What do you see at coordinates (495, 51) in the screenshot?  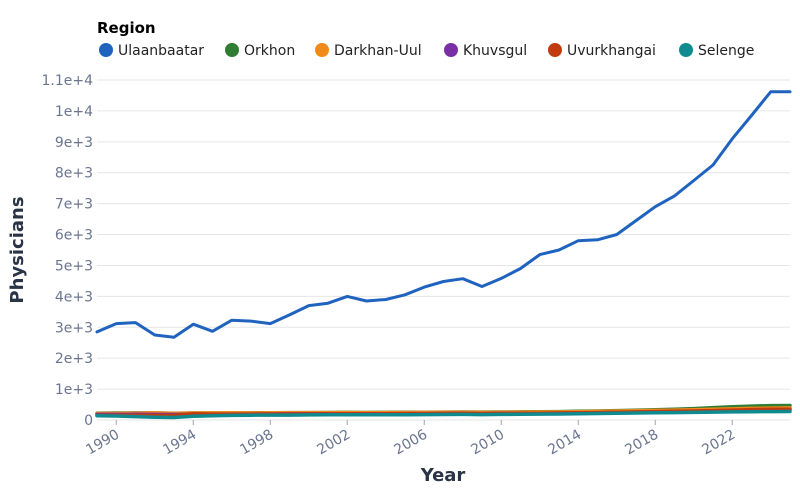 I see `legend-label: Khuvsgul` at bounding box center [495, 51].